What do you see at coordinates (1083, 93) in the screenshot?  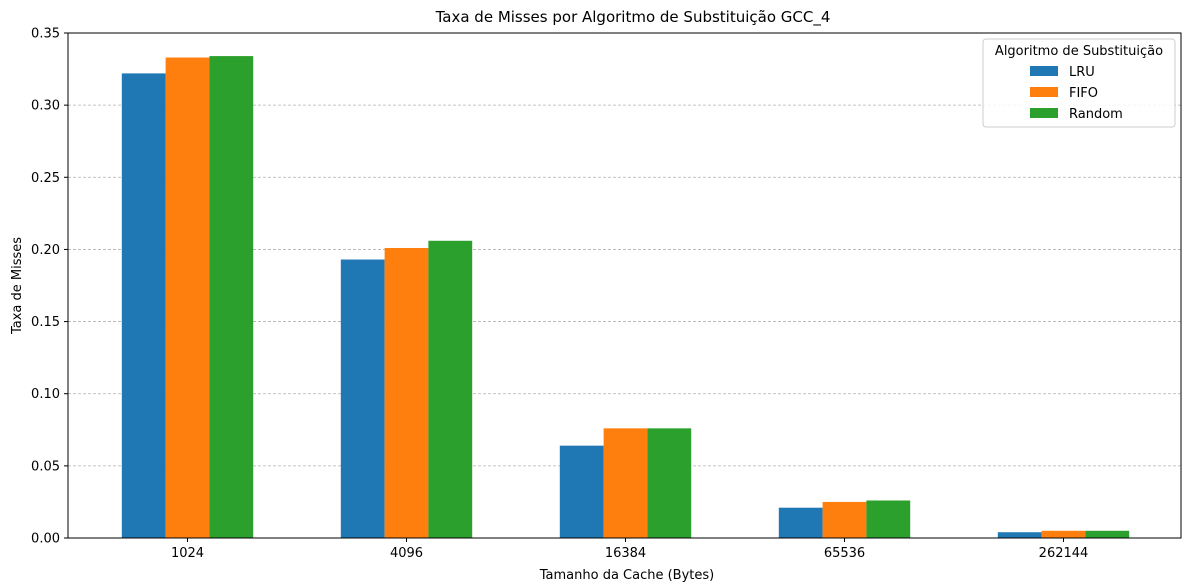 I see `legend-label-fifo: FIFO` at bounding box center [1083, 93].